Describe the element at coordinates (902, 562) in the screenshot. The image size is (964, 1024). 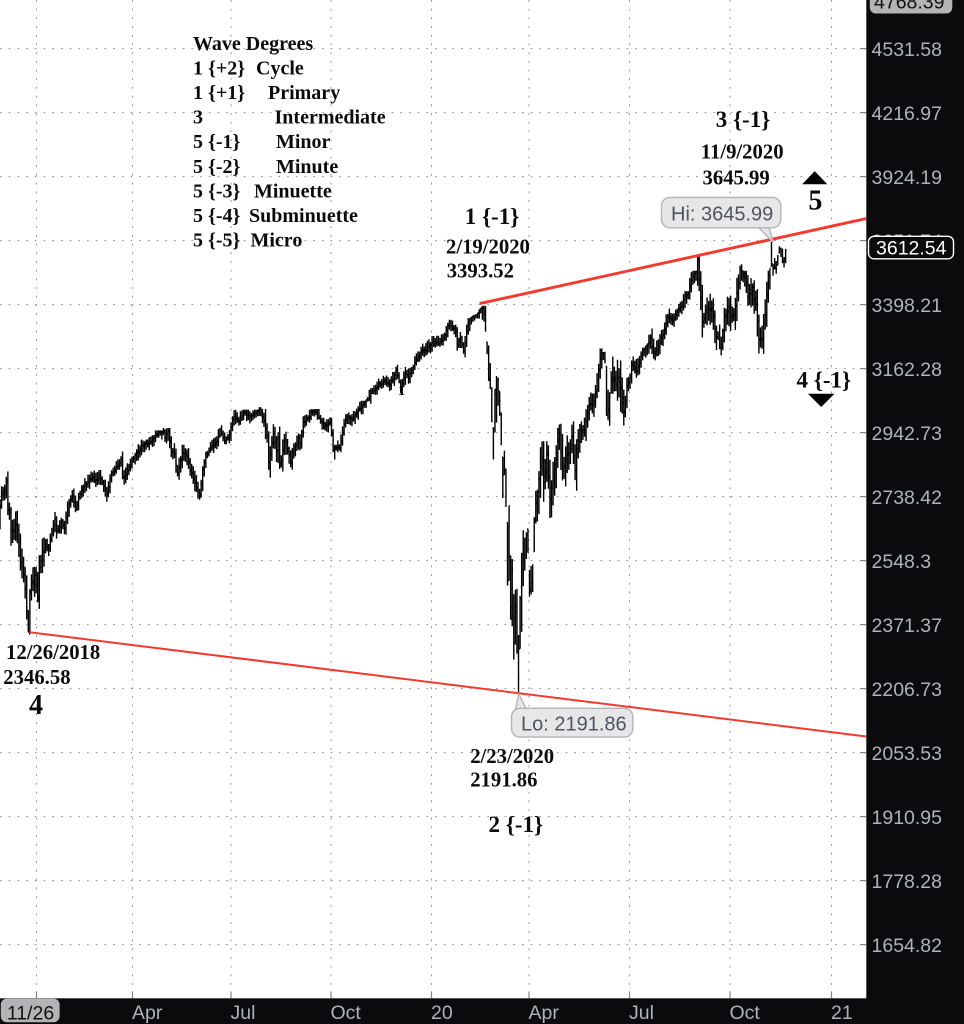
I see `svg-text: 2548.3` at that location.